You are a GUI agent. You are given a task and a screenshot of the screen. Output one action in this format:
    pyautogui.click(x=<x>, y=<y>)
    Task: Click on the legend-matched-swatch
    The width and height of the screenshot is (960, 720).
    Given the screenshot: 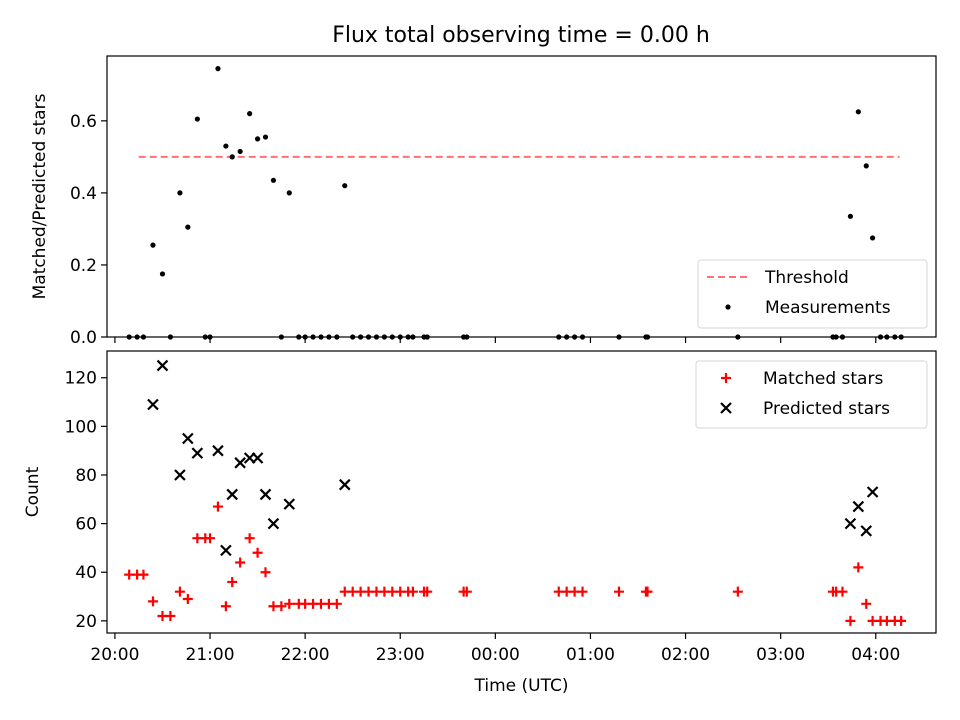 What is the action you would take?
    pyautogui.click(x=726, y=378)
    